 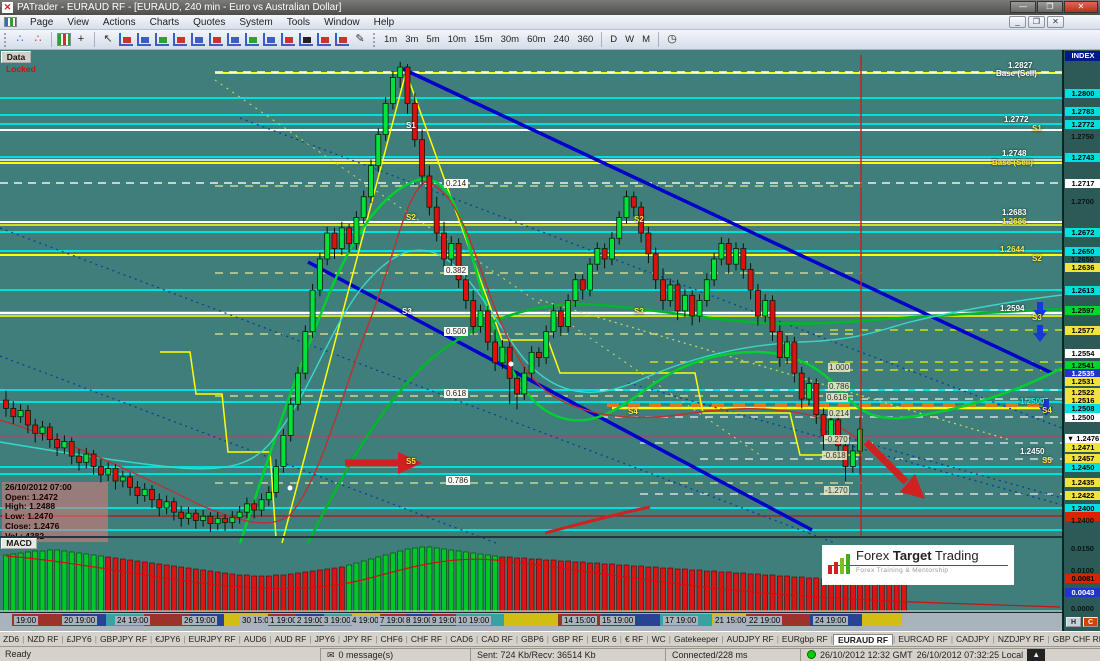 What do you see at coordinates (510, 39) in the screenshot?
I see `timeframe-30m: 30m` at bounding box center [510, 39].